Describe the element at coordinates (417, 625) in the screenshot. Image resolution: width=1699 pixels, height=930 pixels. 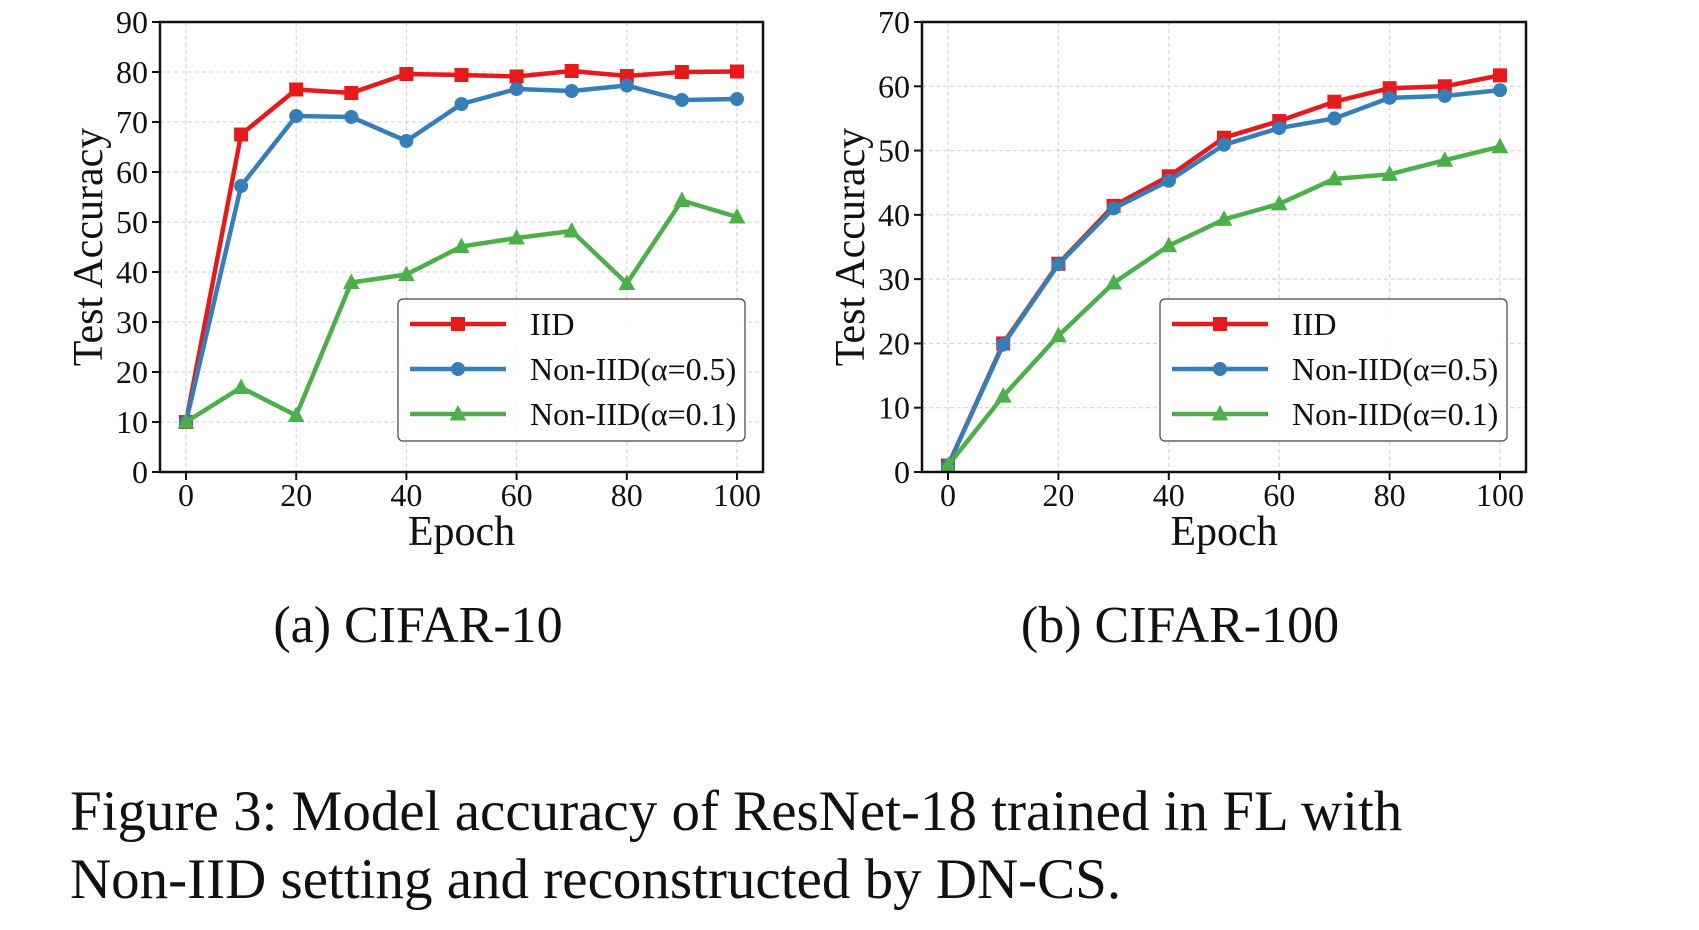
I see `subcaption: (a) CIFAR-10` at that location.